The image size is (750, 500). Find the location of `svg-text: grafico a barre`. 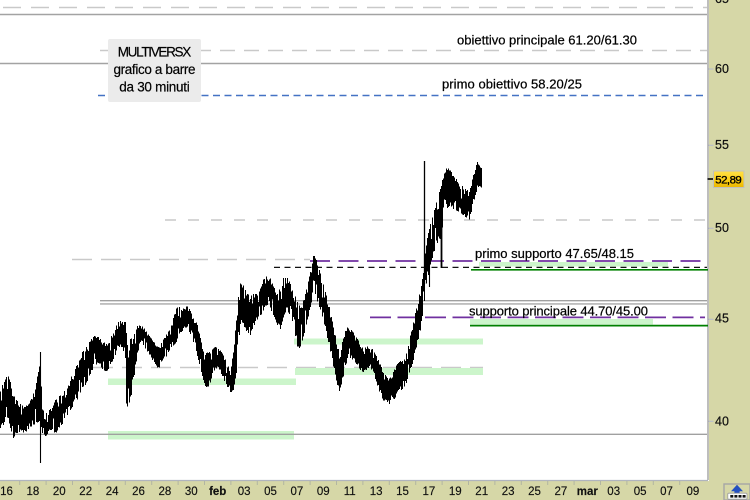

svg-text: grafico a barre is located at coordinates (155, 69).